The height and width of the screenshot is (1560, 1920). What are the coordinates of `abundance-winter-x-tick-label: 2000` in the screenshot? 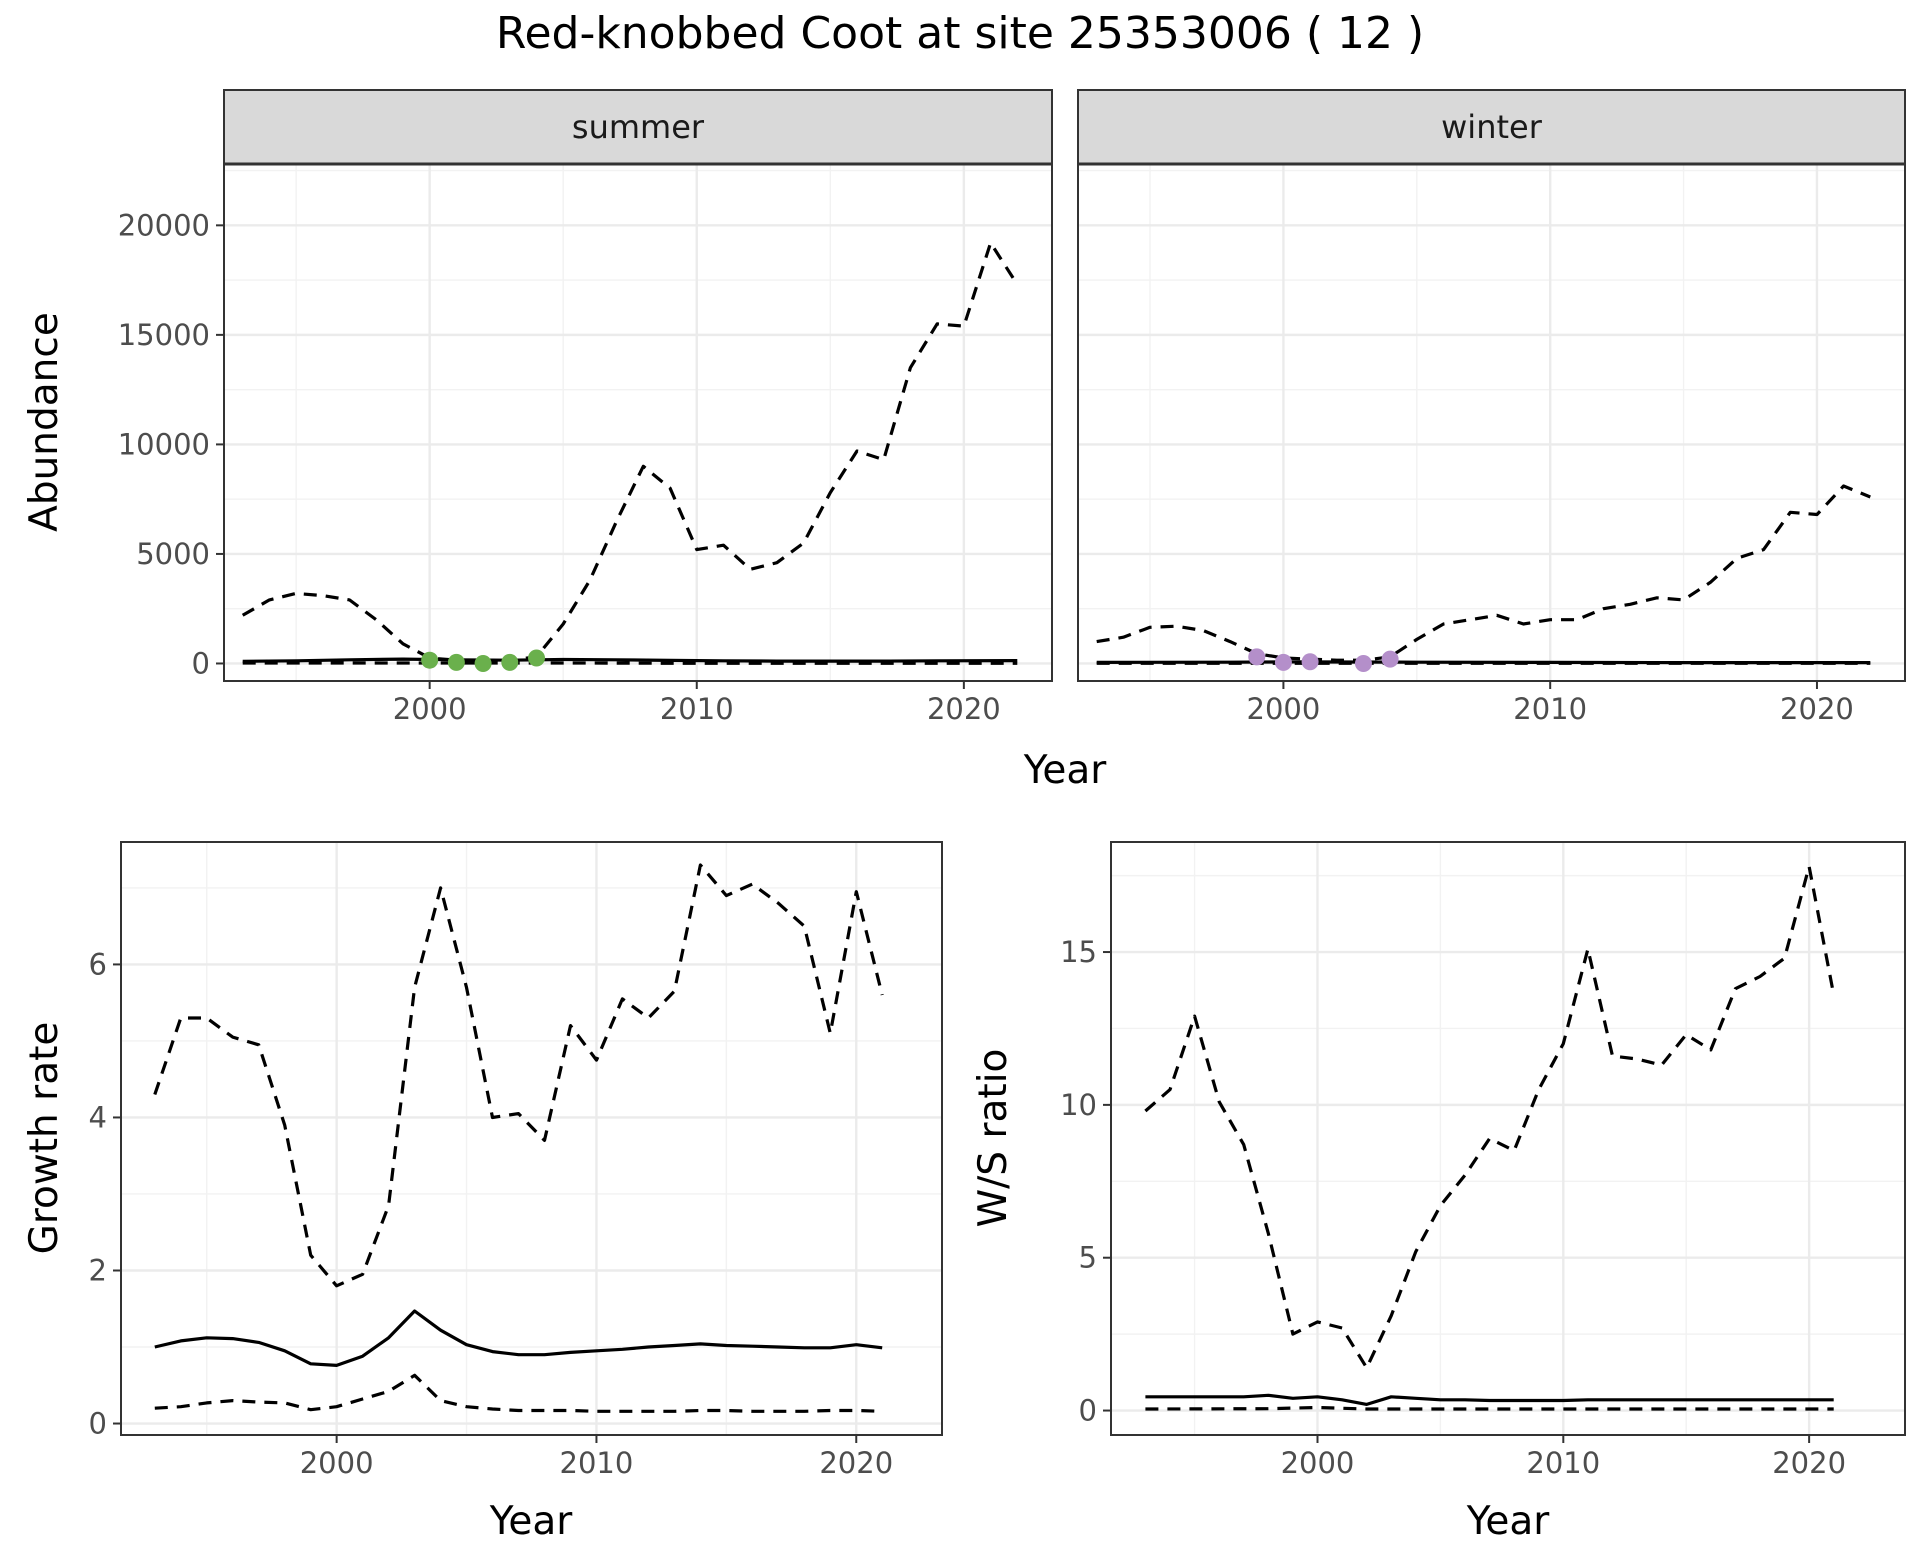 It's located at (1284, 709).